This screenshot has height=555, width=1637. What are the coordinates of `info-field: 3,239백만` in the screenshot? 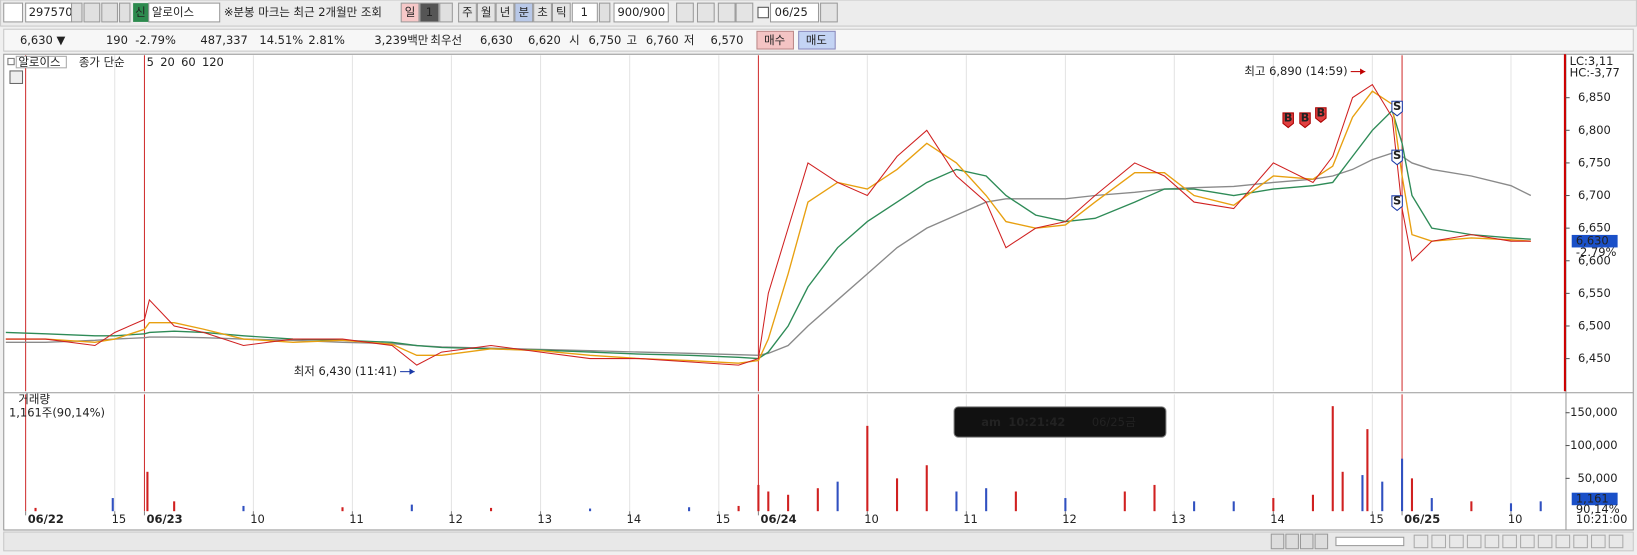 It's located at (401, 40).